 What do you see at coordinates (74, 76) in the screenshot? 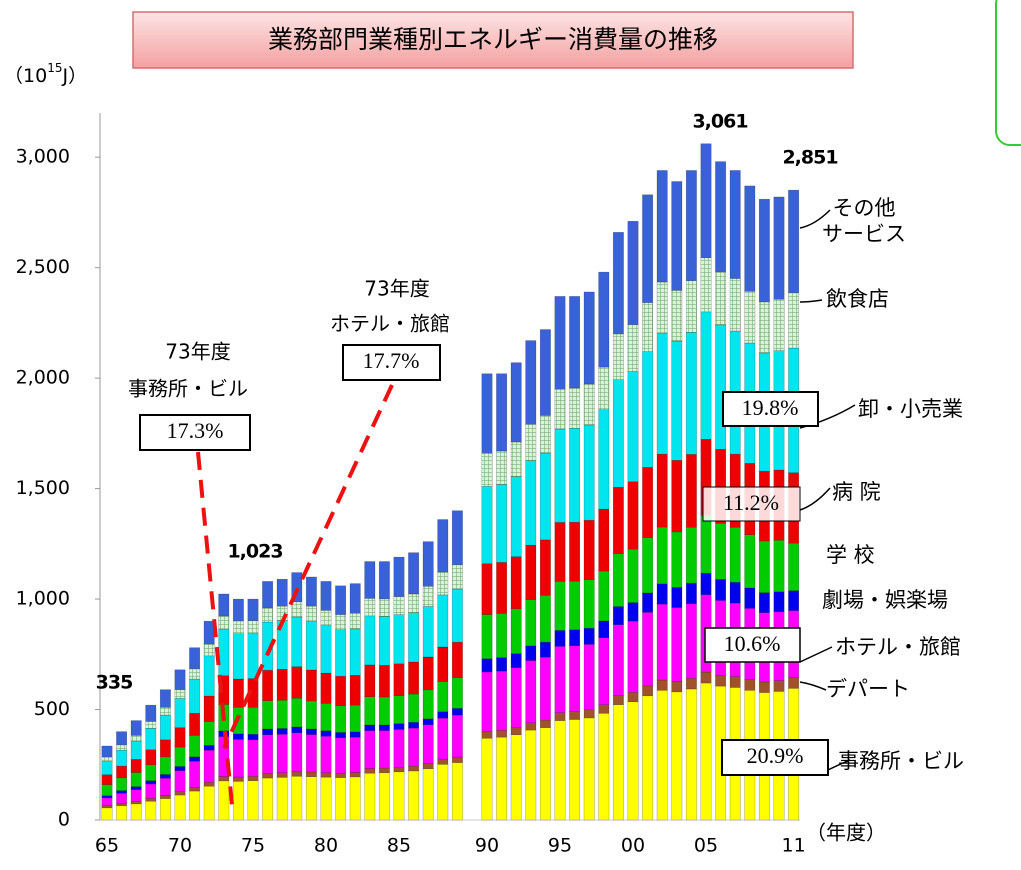
I see `y-unit-b: J）` at bounding box center [74, 76].